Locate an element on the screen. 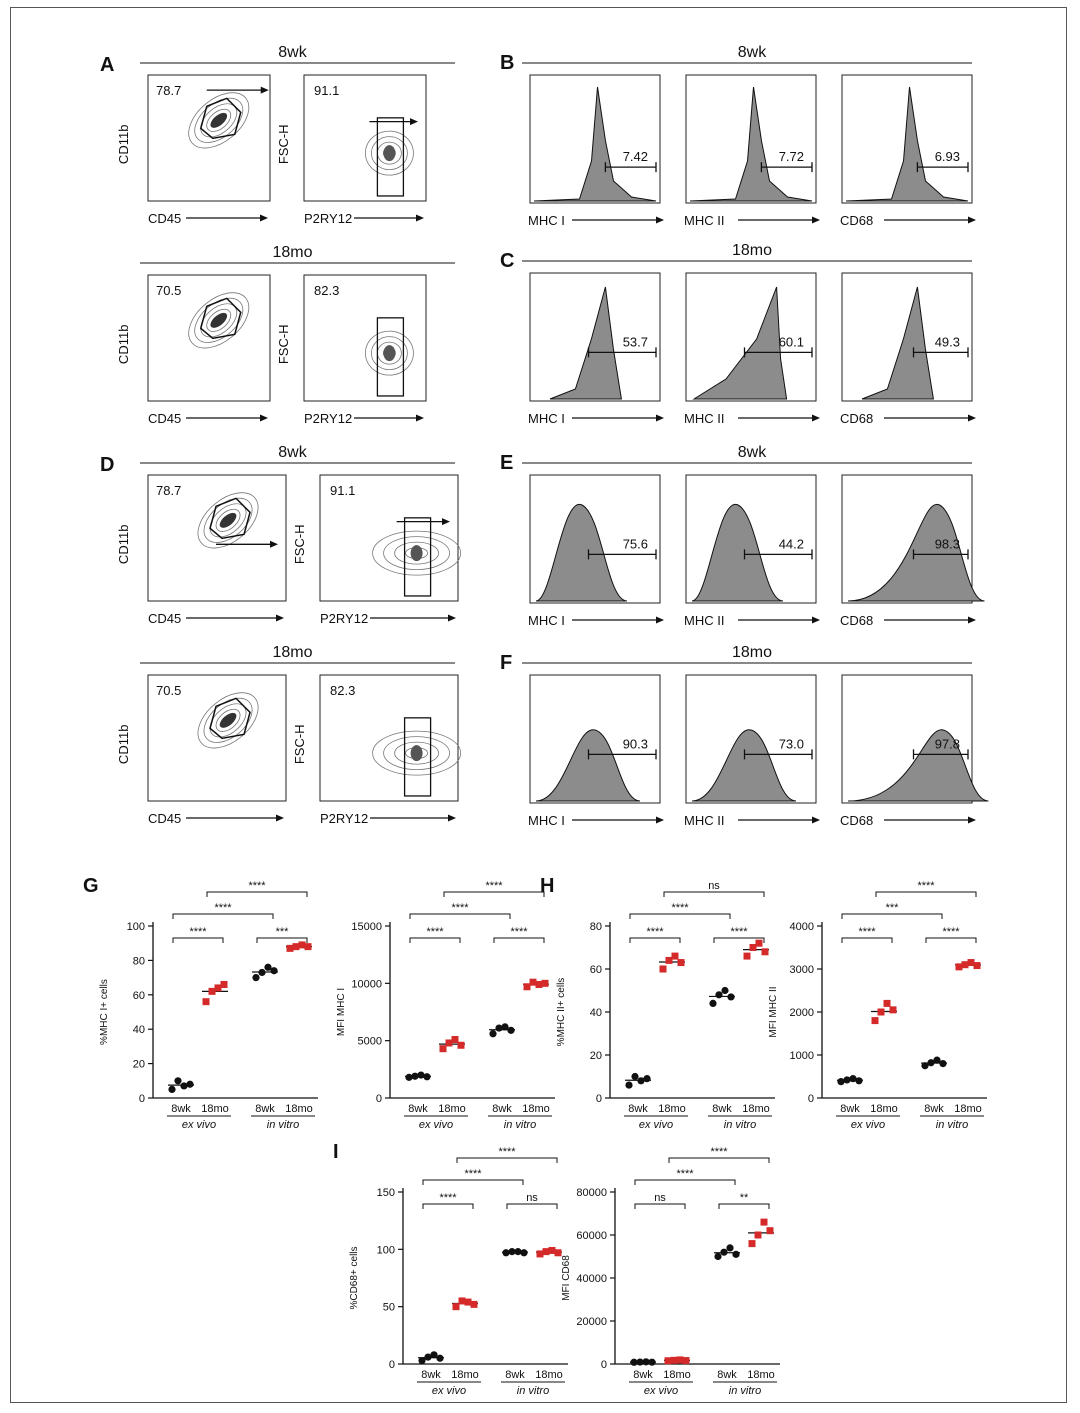 This screenshot has height=1413, width=1080. panel-E-hist1-xlabel: MHC II is located at coordinates (704, 620).